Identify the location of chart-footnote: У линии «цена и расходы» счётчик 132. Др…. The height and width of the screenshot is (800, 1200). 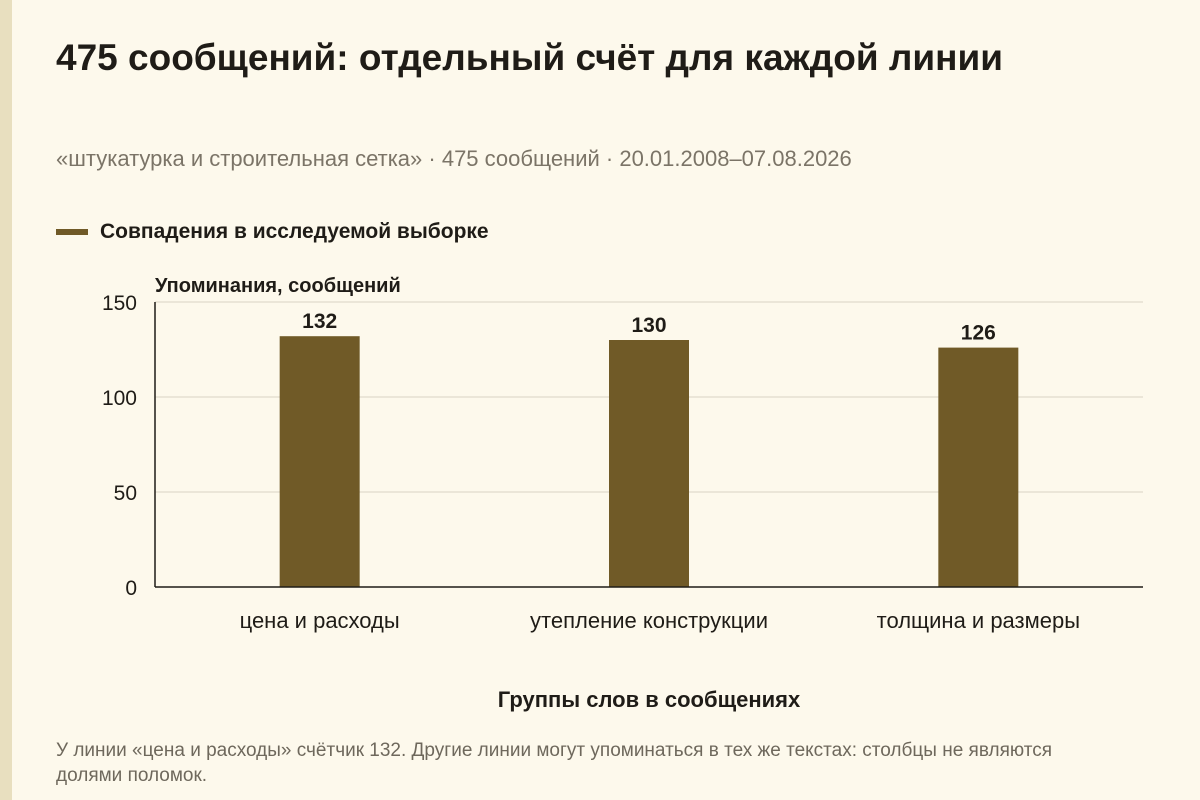
(554, 763).